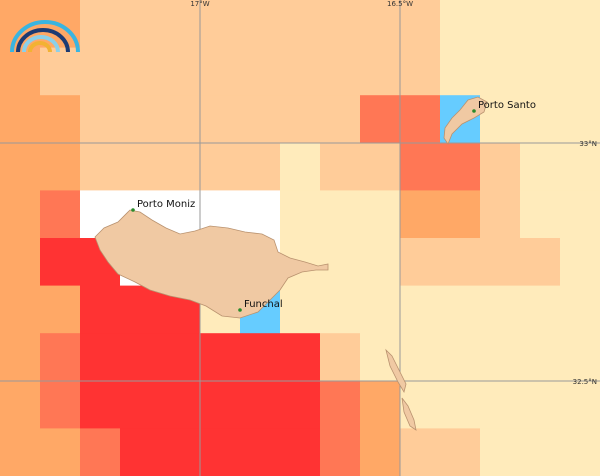 Image resolution: width=600 pixels, height=476 pixels. I want to click on place-label: Funchal, so click(263, 304).